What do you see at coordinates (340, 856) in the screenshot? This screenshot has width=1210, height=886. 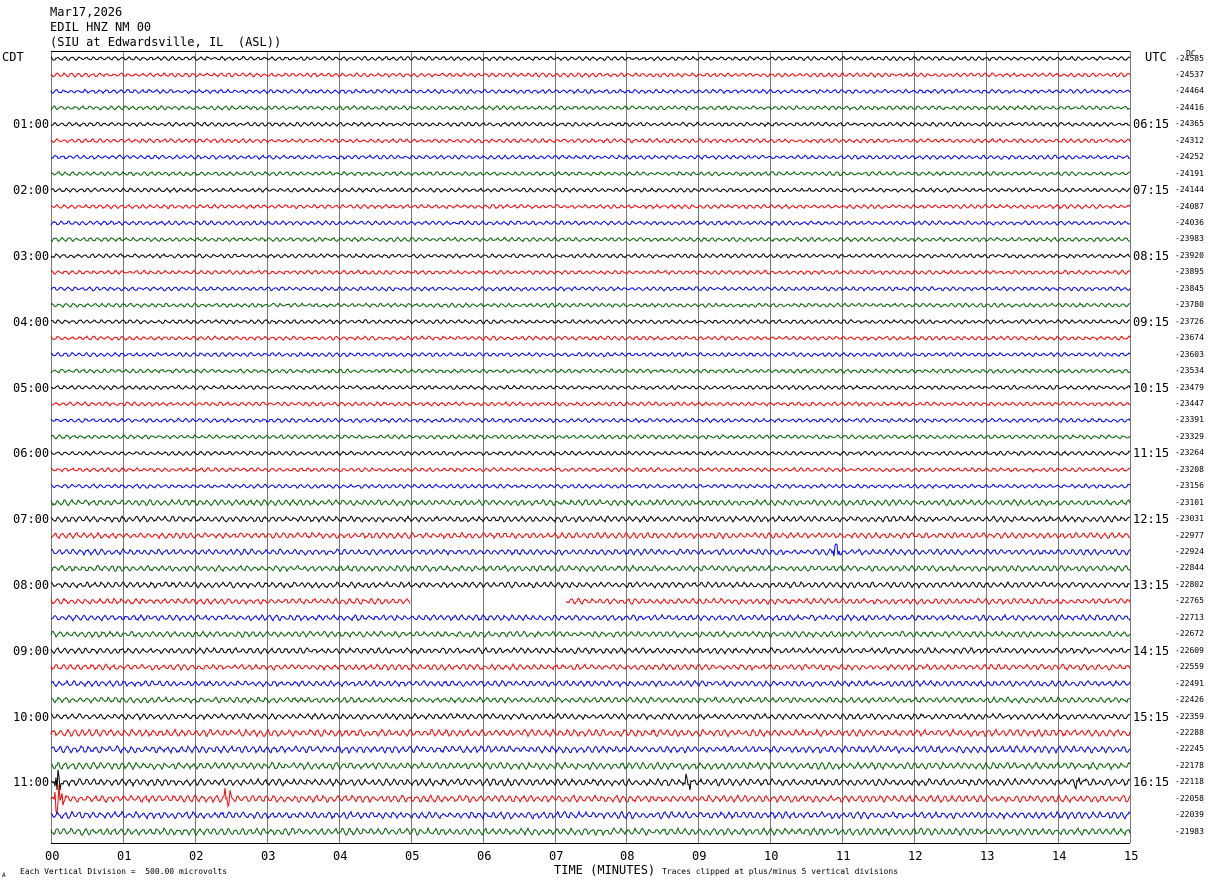 I see `x-tick-label: 04` at bounding box center [340, 856].